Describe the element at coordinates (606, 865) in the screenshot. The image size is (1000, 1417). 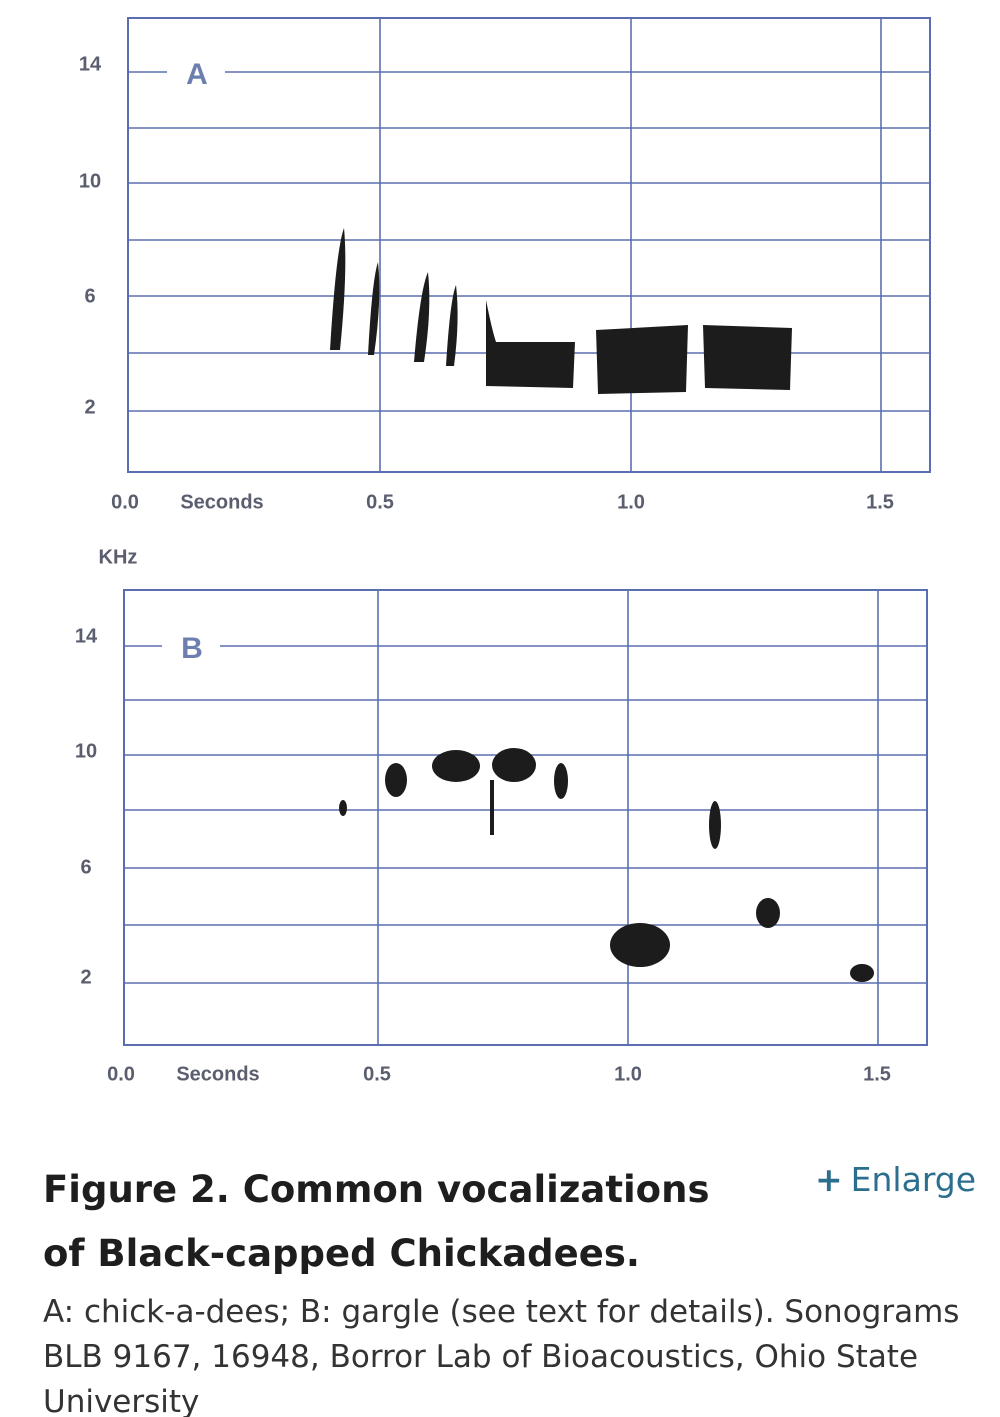
I see `sonogram-traces-b` at that location.